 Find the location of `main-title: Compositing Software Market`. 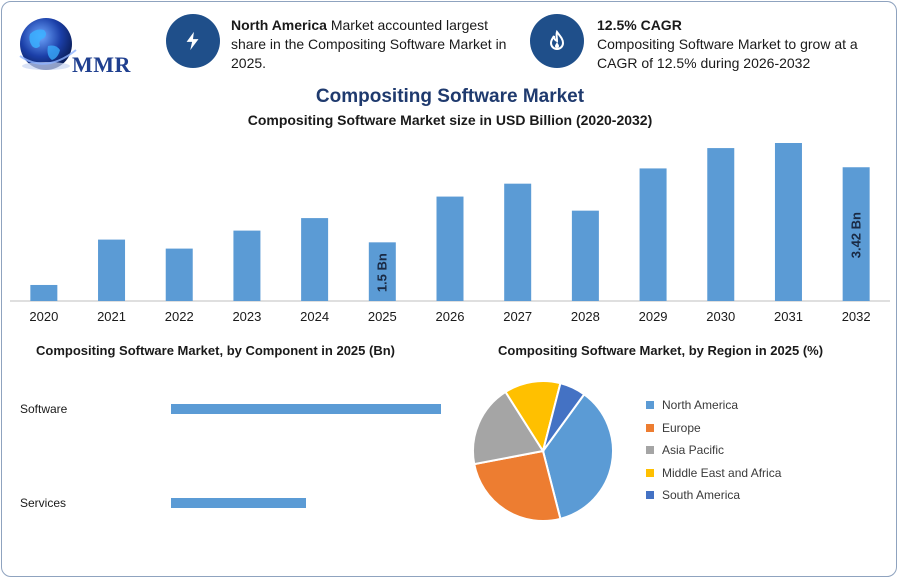

main-title: Compositing Software Market is located at coordinates (450, 96).